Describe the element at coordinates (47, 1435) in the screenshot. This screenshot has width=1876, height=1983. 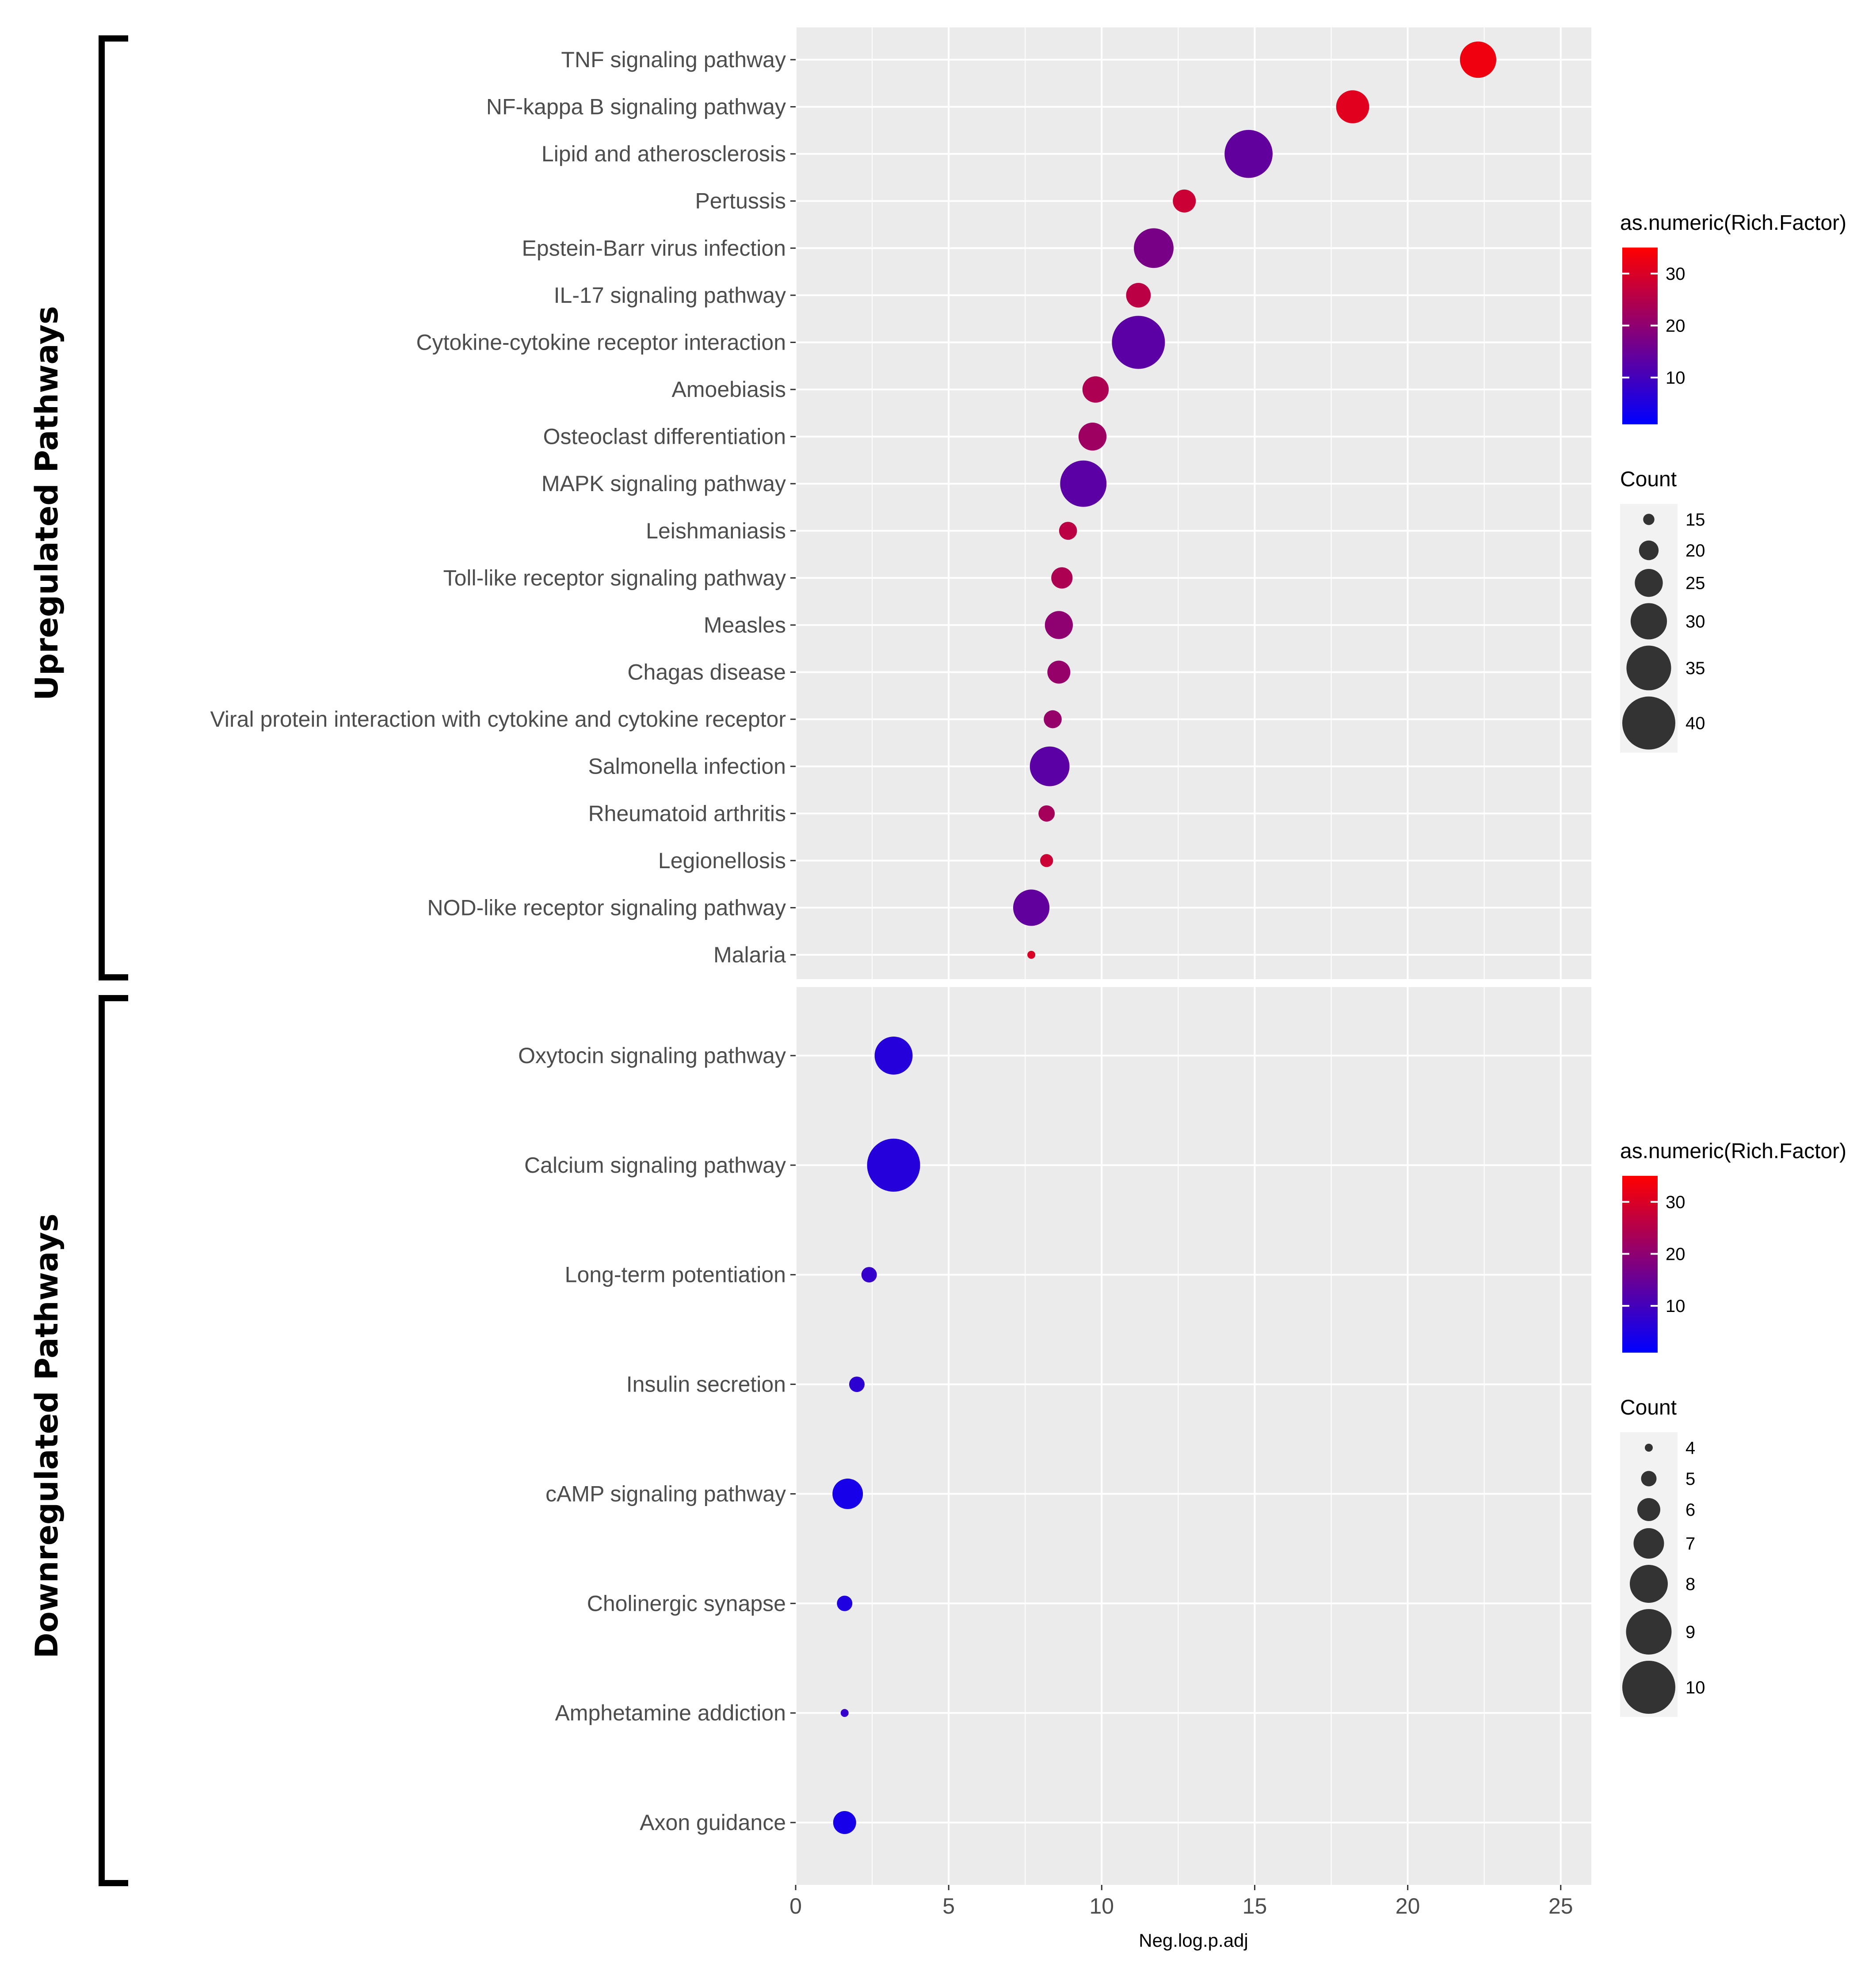
I see `group-label: Downregulated Pathways` at that location.